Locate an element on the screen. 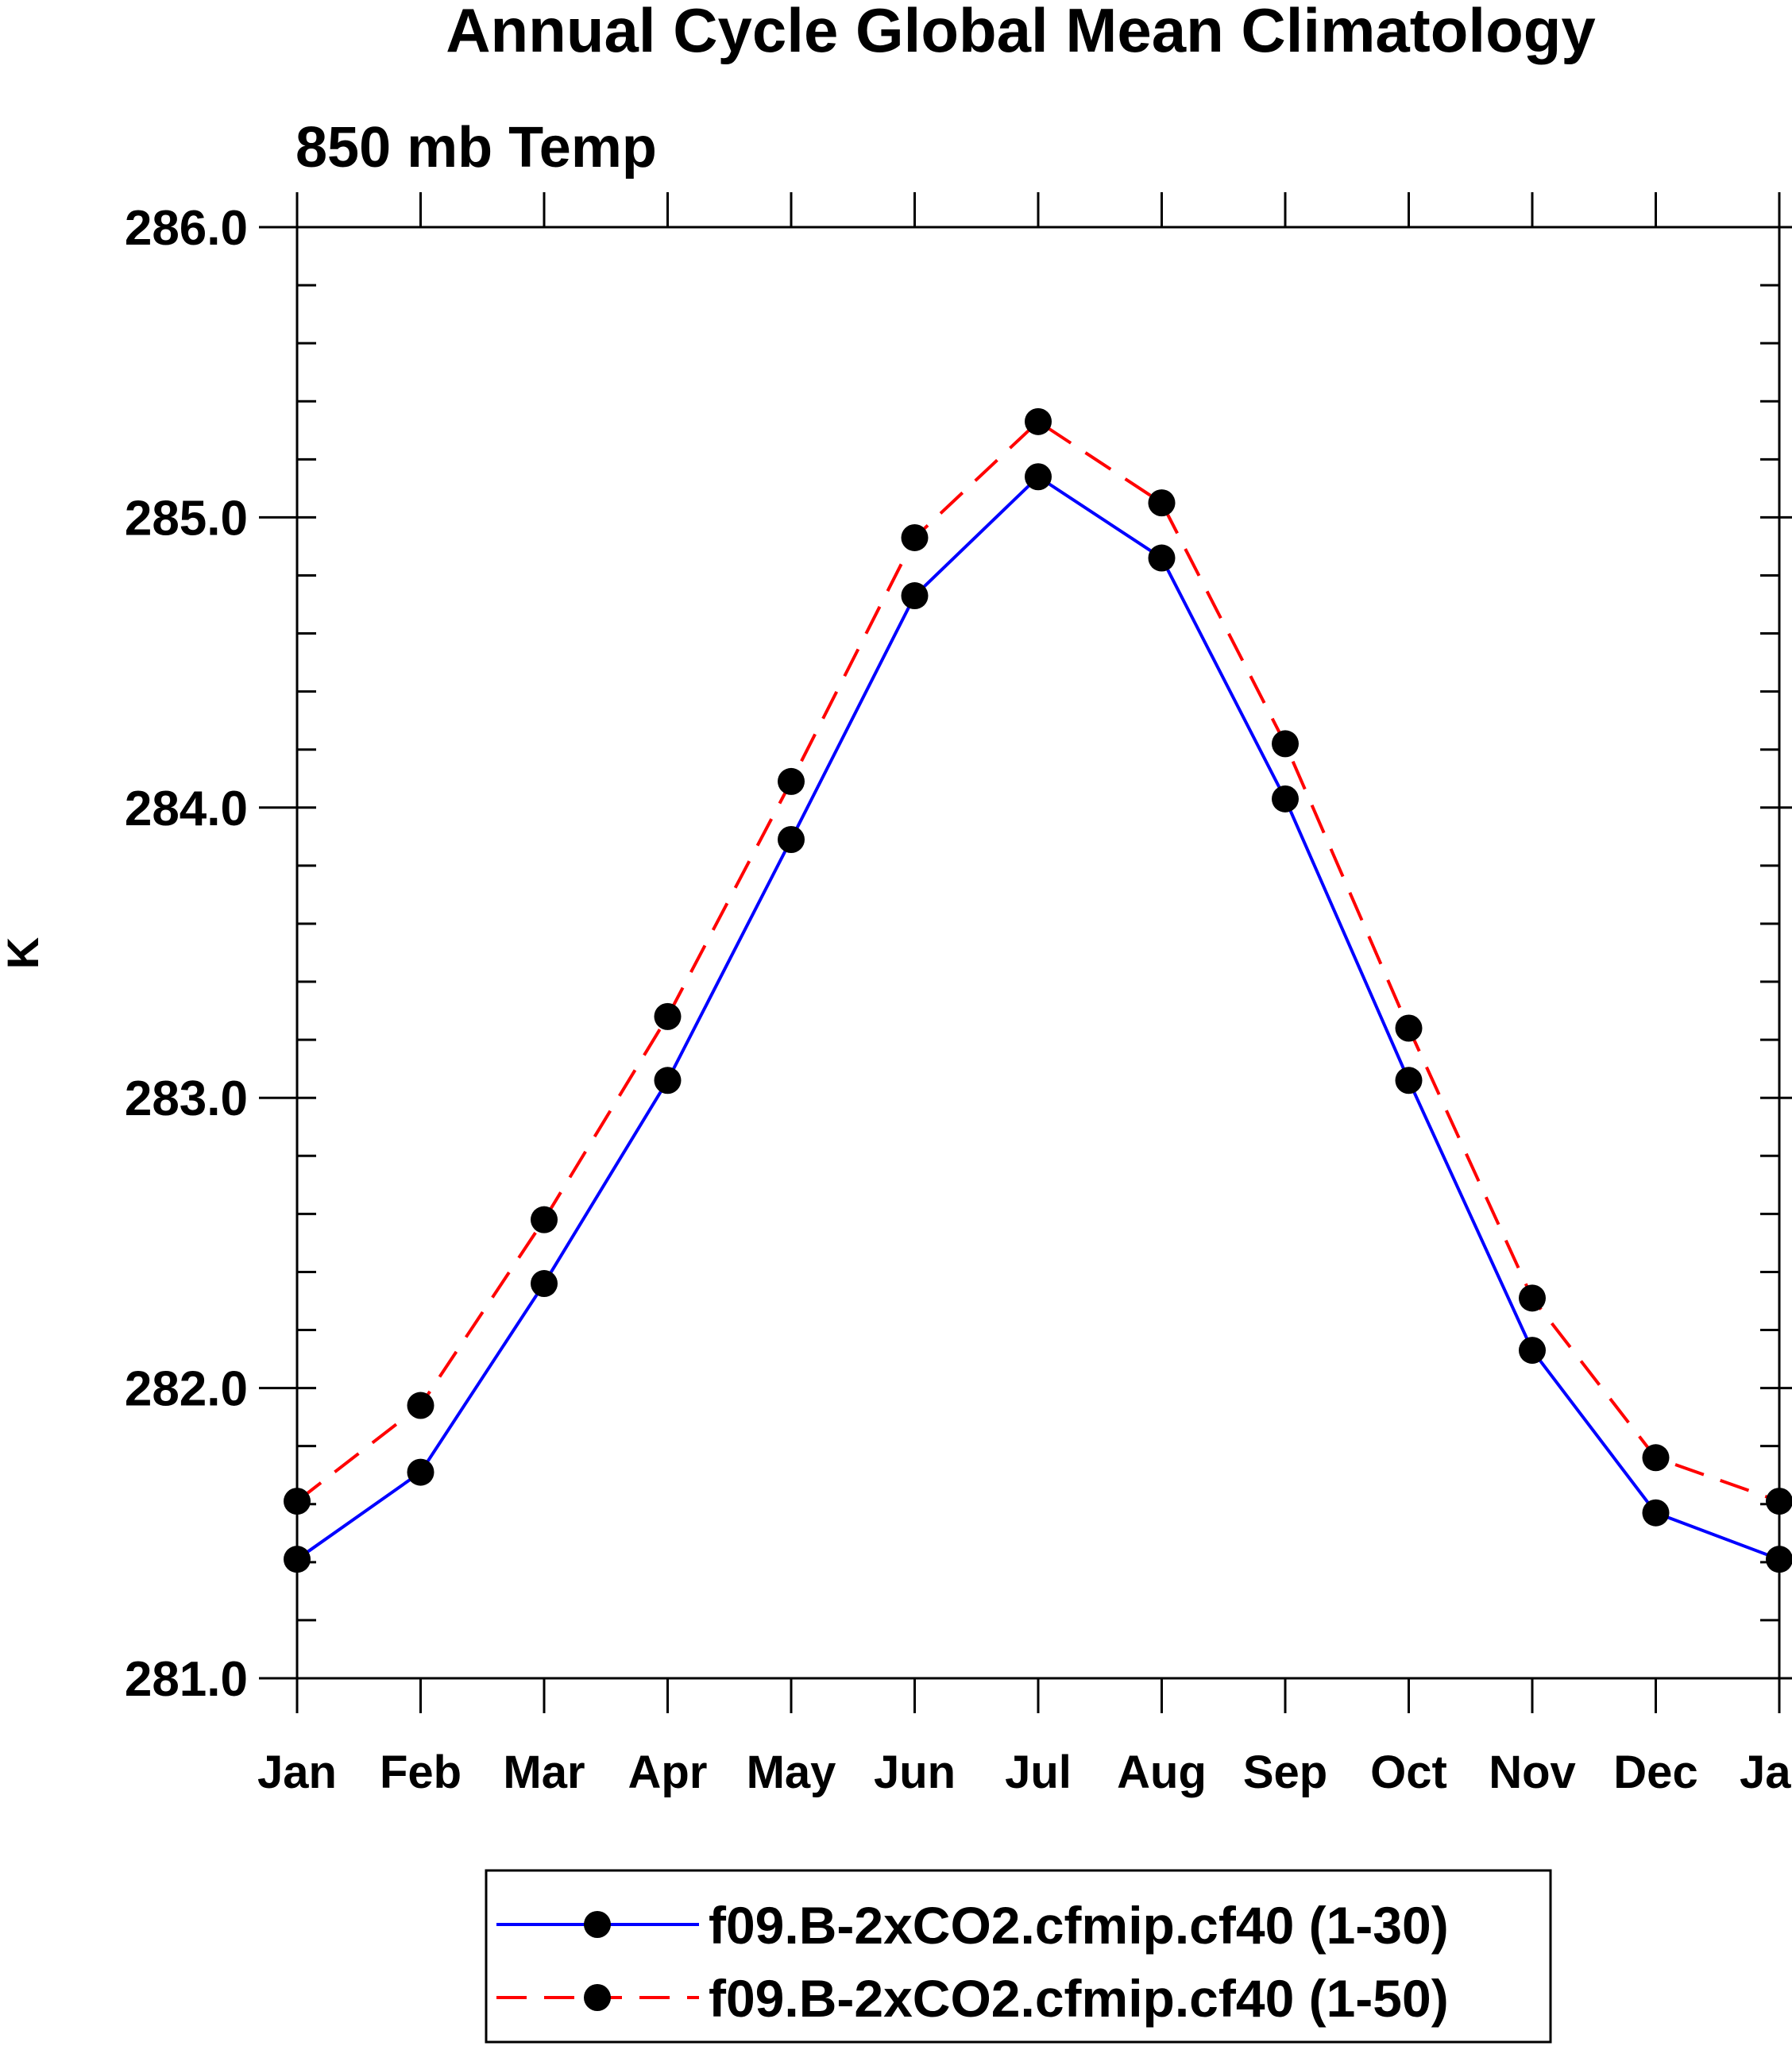 This screenshot has height=2046, width=1792. x-tick-label: Oct is located at coordinates (1408, 1772).